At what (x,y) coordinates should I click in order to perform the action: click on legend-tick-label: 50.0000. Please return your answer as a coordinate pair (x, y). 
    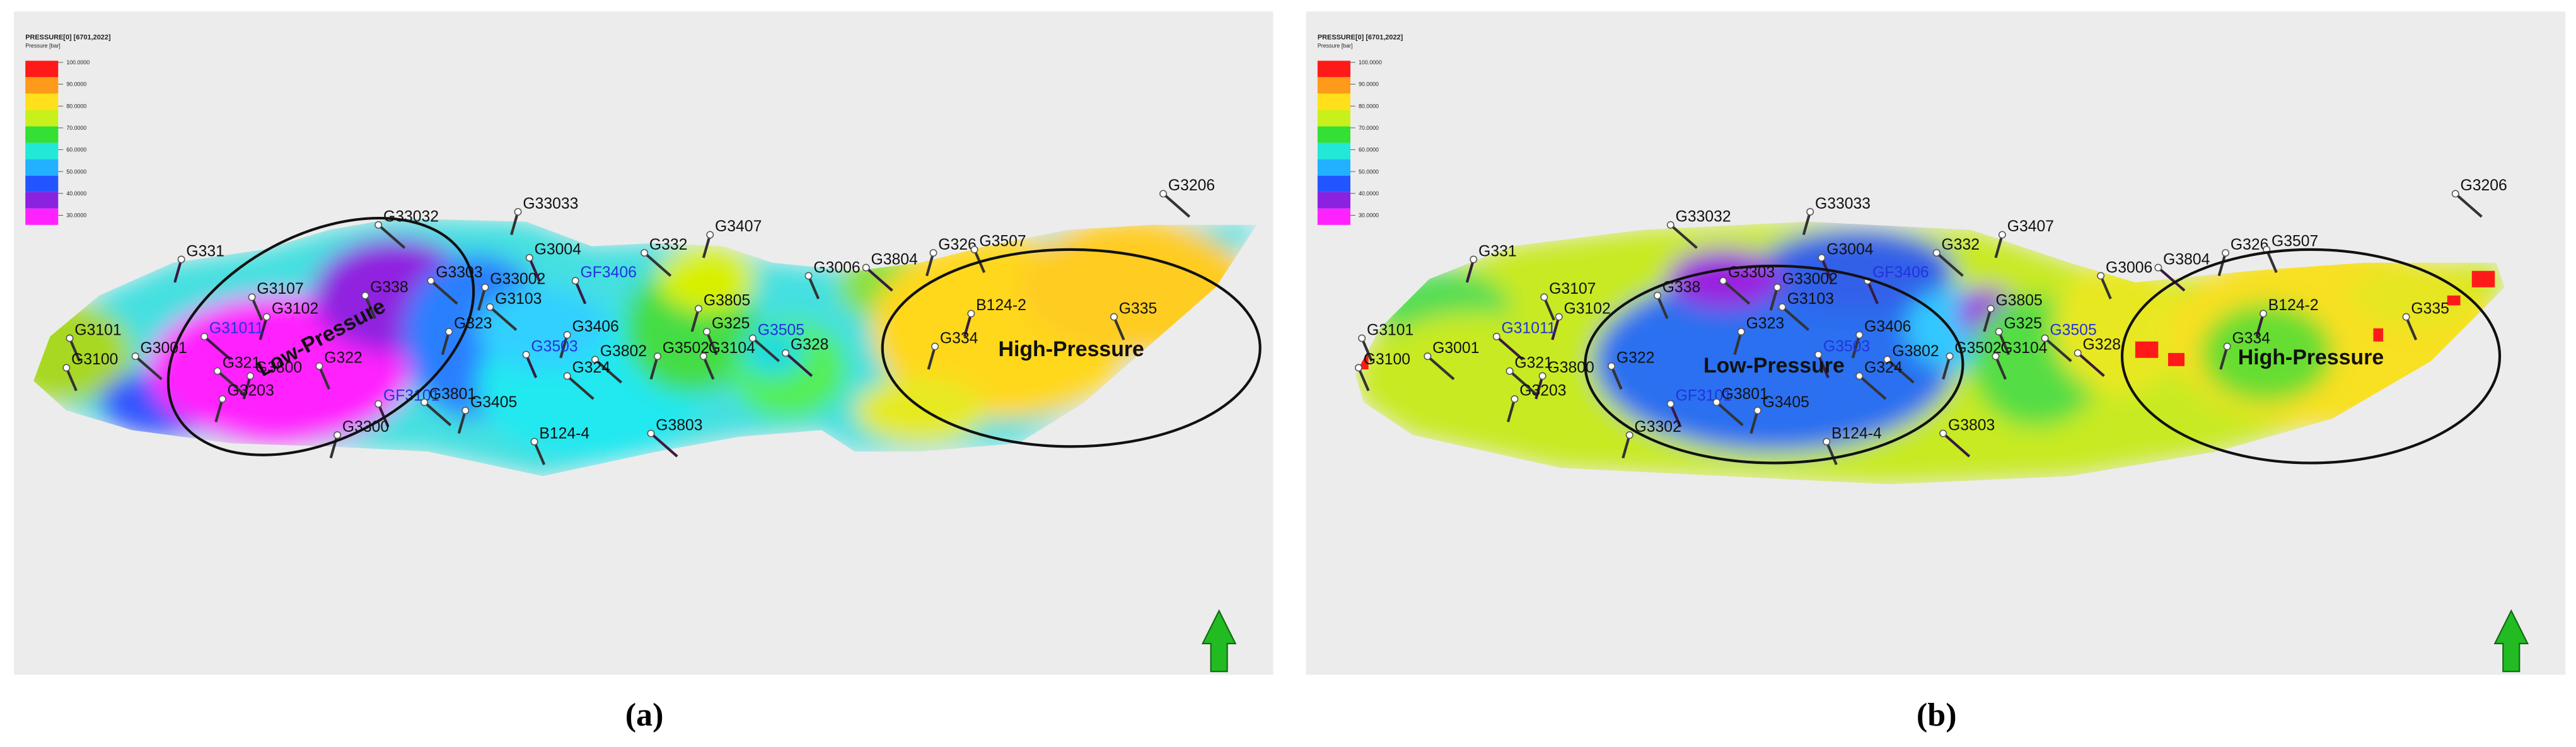
    Looking at the image, I should click on (76, 171).